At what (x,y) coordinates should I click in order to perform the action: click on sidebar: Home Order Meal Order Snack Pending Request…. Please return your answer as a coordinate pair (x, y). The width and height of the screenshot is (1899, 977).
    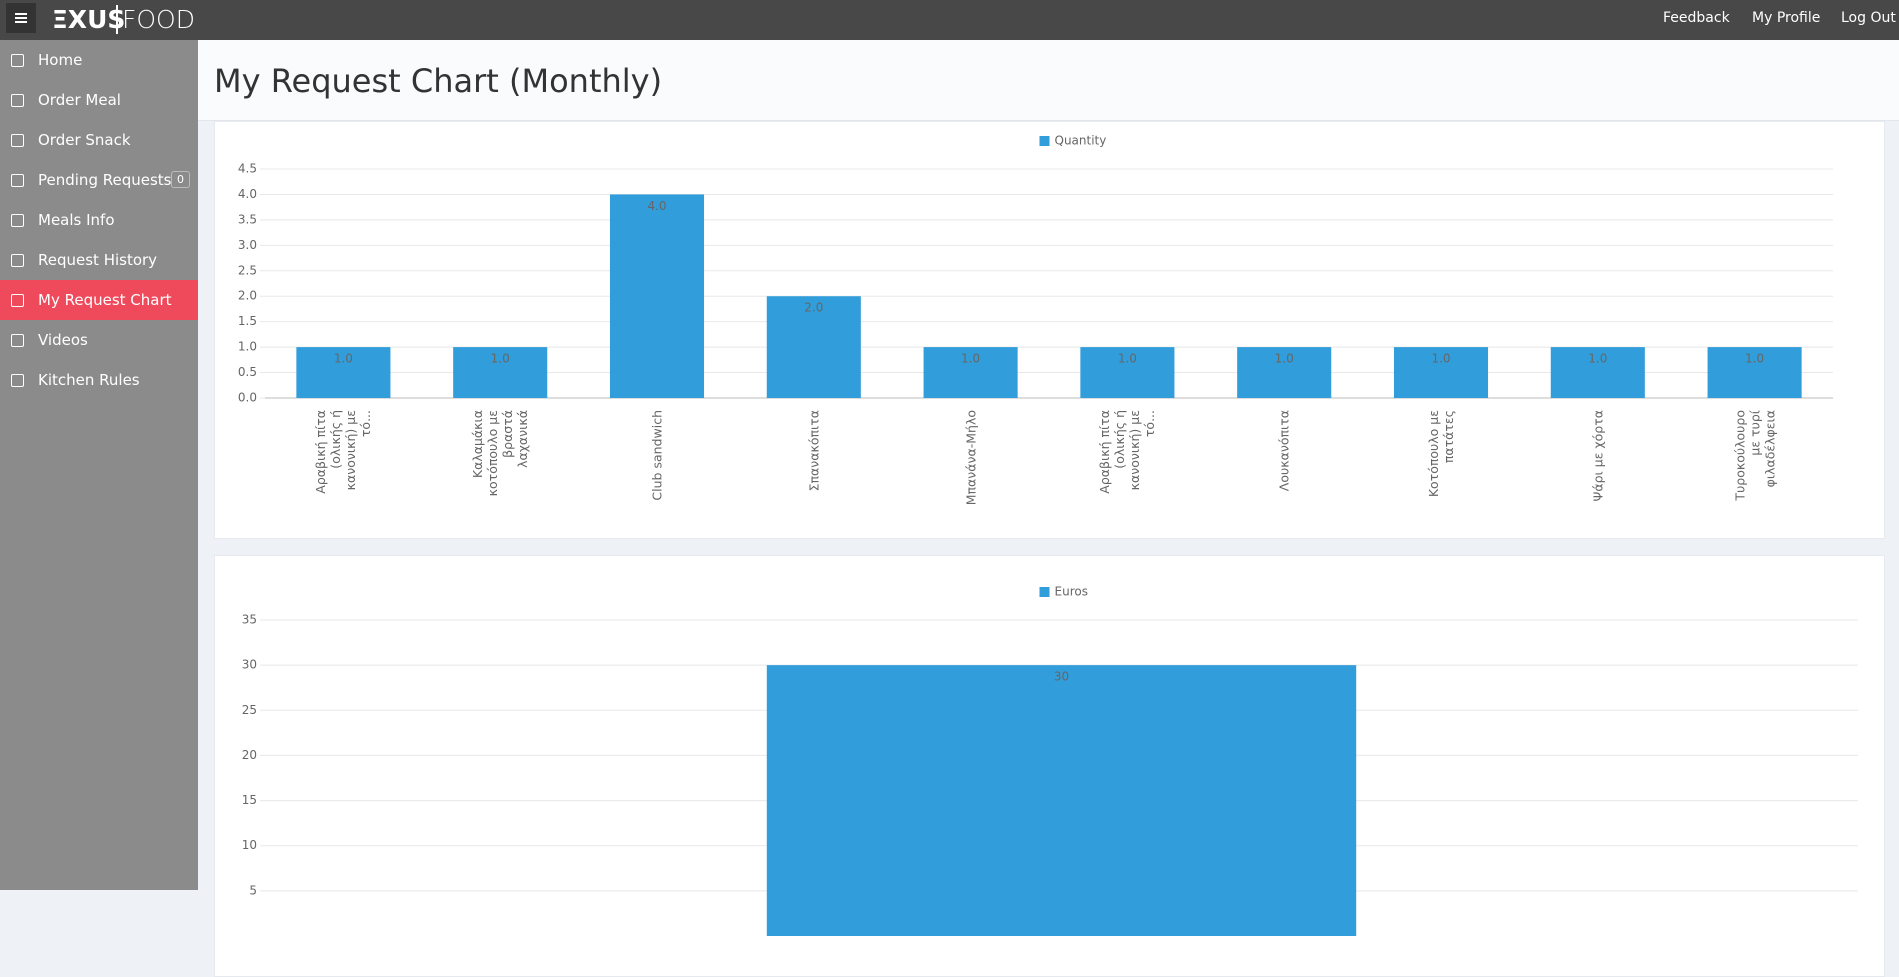
    Looking at the image, I should click on (99, 465).